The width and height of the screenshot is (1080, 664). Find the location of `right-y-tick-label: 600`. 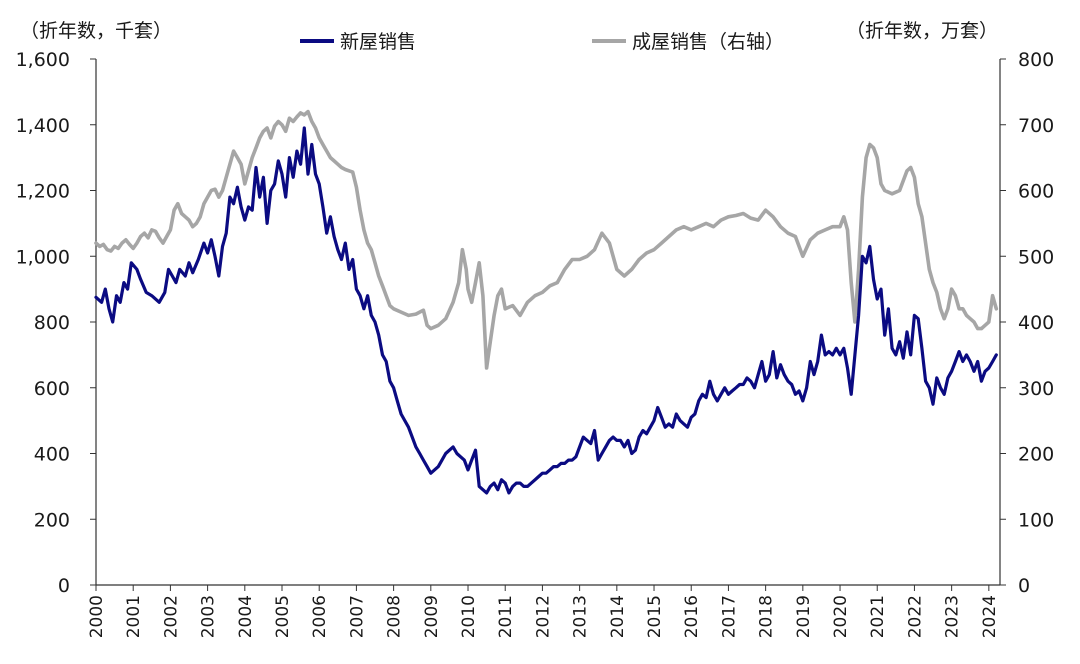

right-y-tick-label: 600 is located at coordinates (1036, 192).